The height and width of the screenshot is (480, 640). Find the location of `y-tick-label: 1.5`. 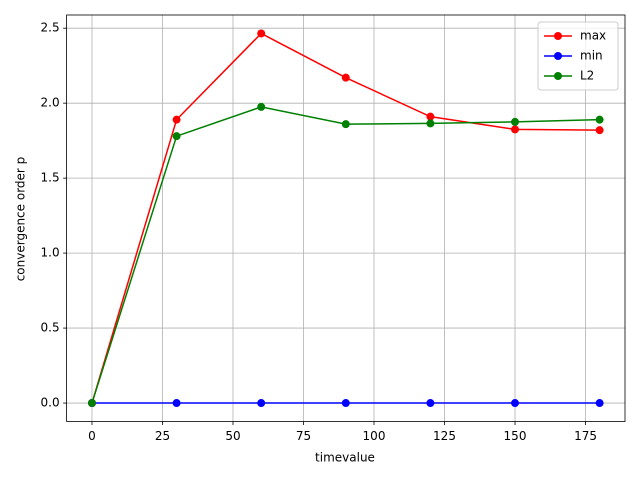

y-tick-label: 1.5 is located at coordinates (50, 178).